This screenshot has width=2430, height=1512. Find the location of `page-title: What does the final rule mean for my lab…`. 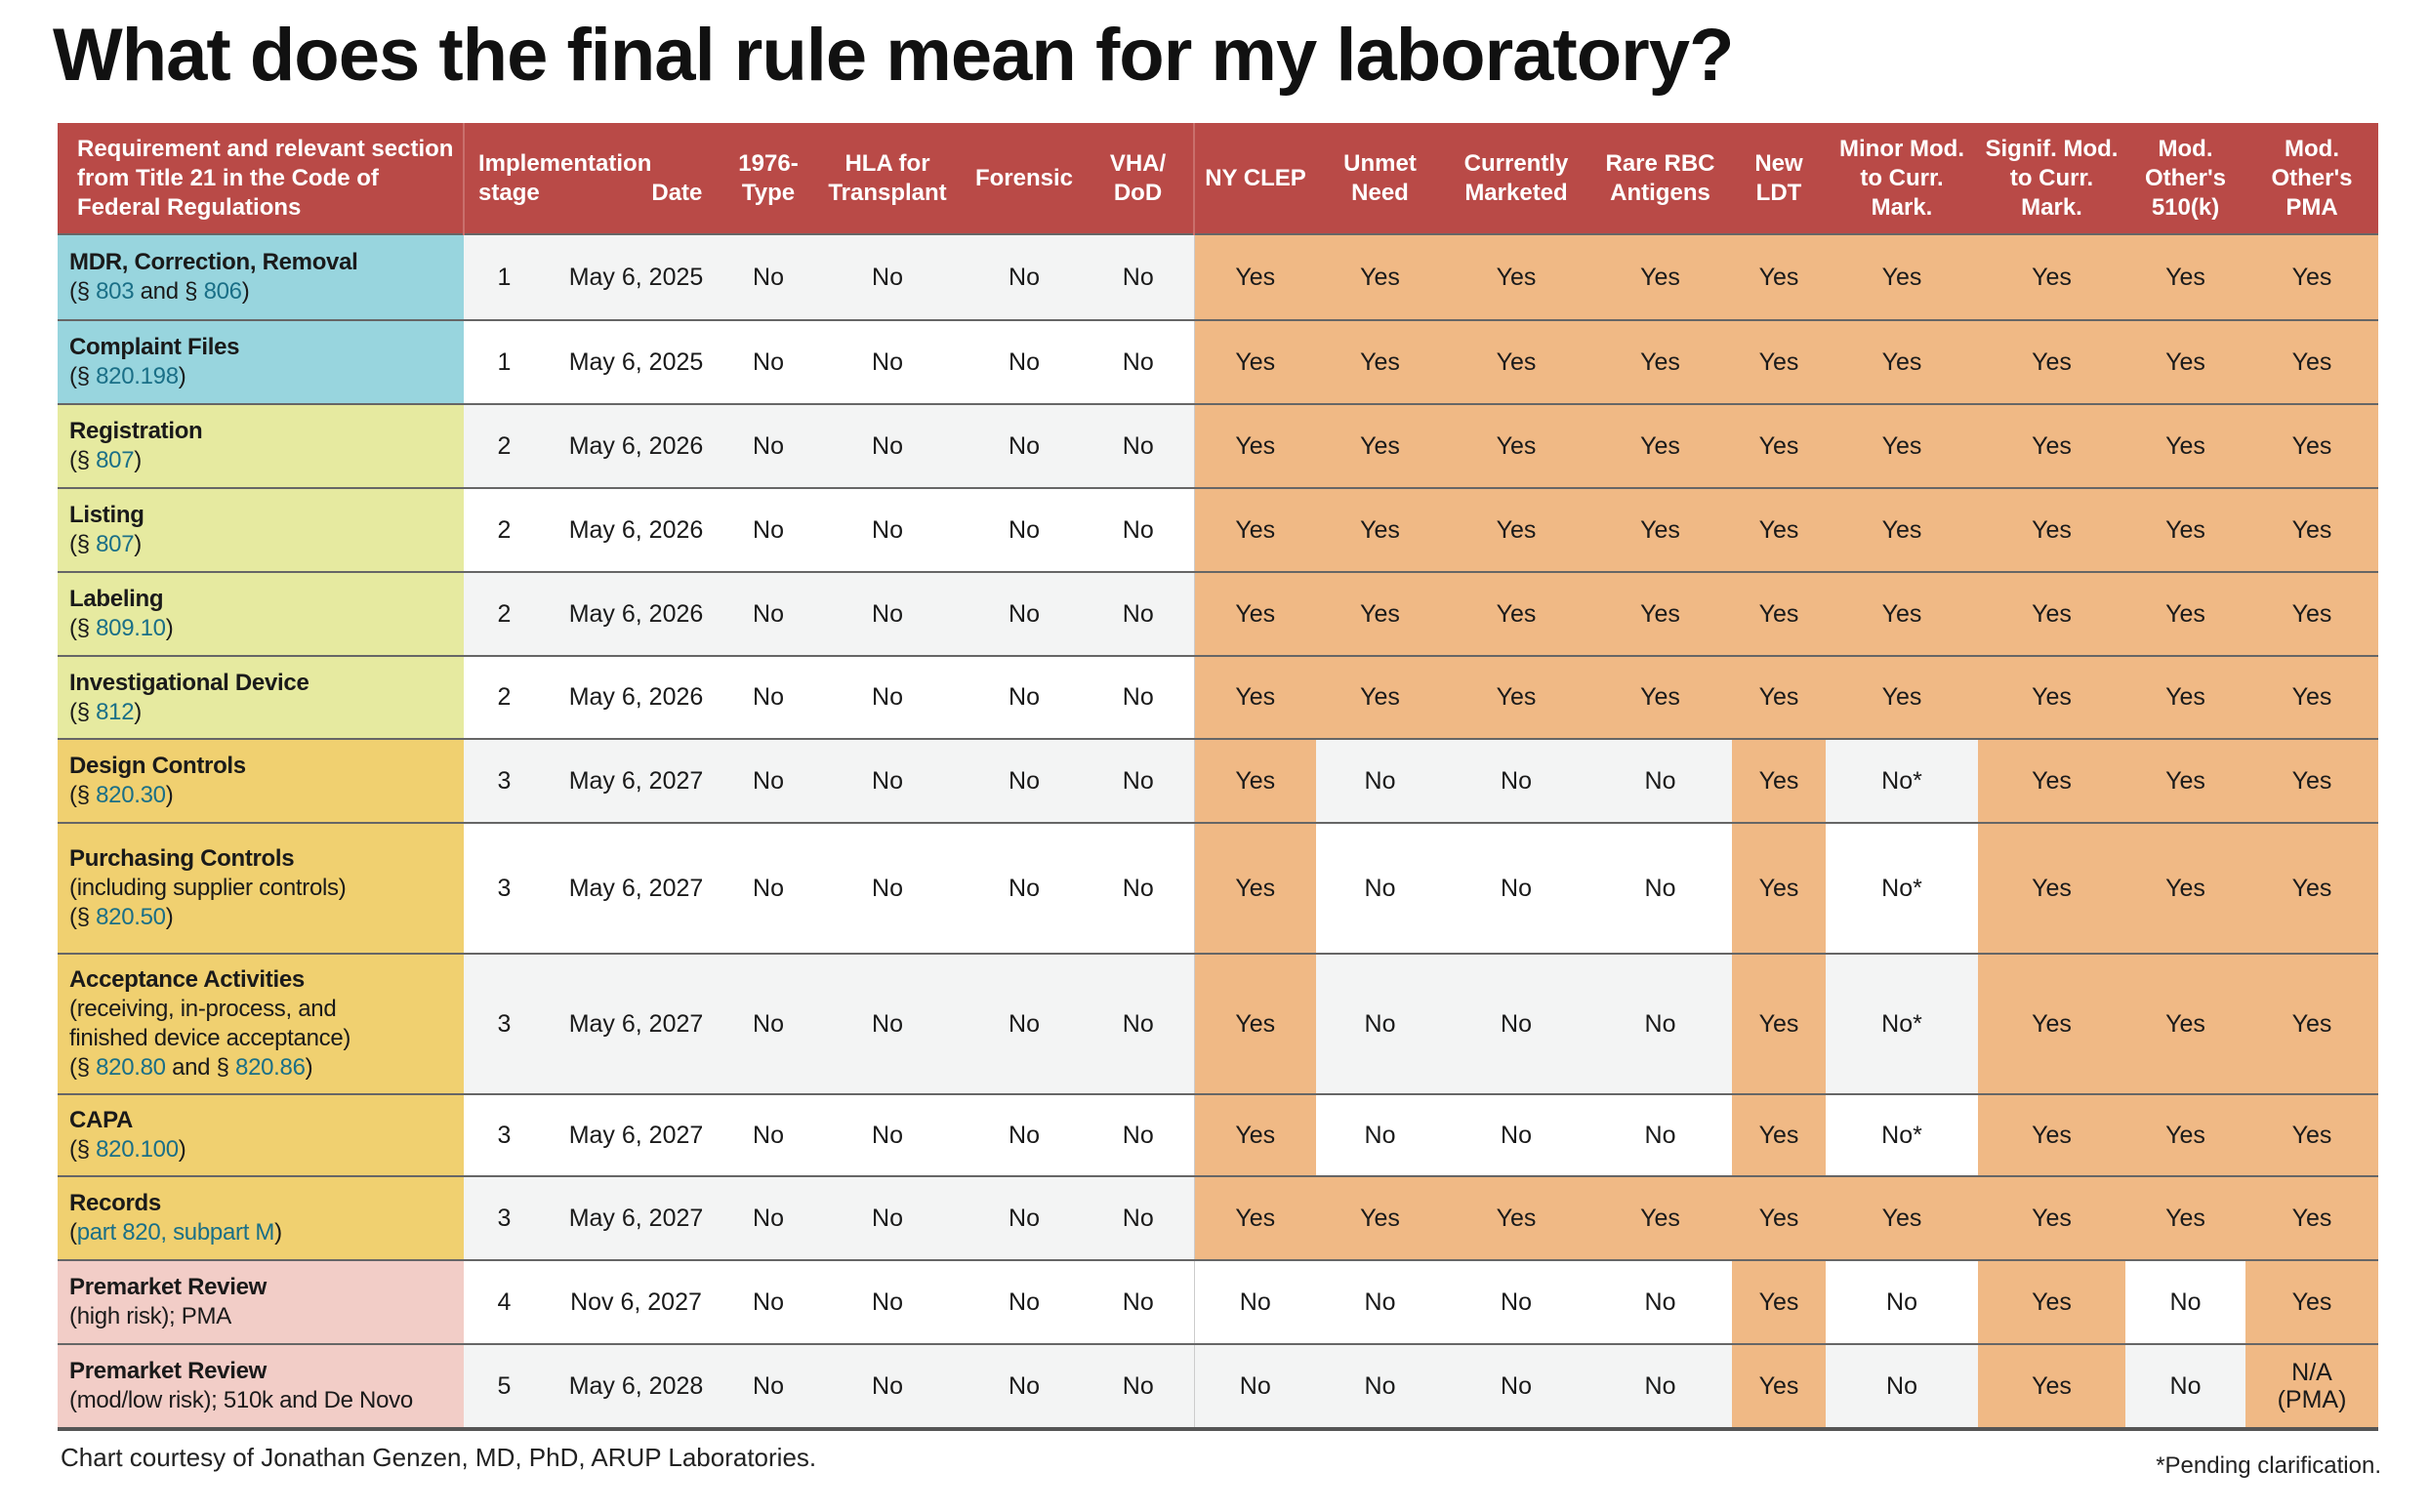

page-title: What does the final rule mean for my lab… is located at coordinates (894, 55).